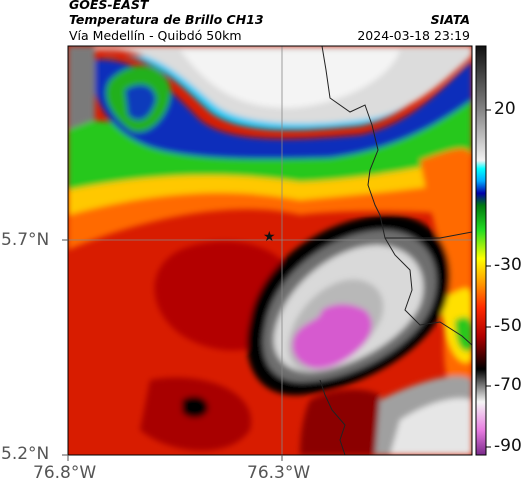 The image size is (526, 491). What do you see at coordinates (505, 109) in the screenshot?
I see `colorbar-tick-20: 20` at bounding box center [505, 109].